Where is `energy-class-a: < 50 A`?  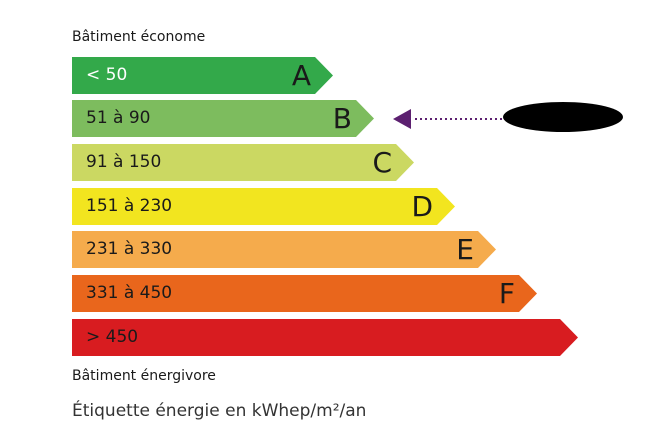
energy-class-a: < 50 A is located at coordinates (202, 75).